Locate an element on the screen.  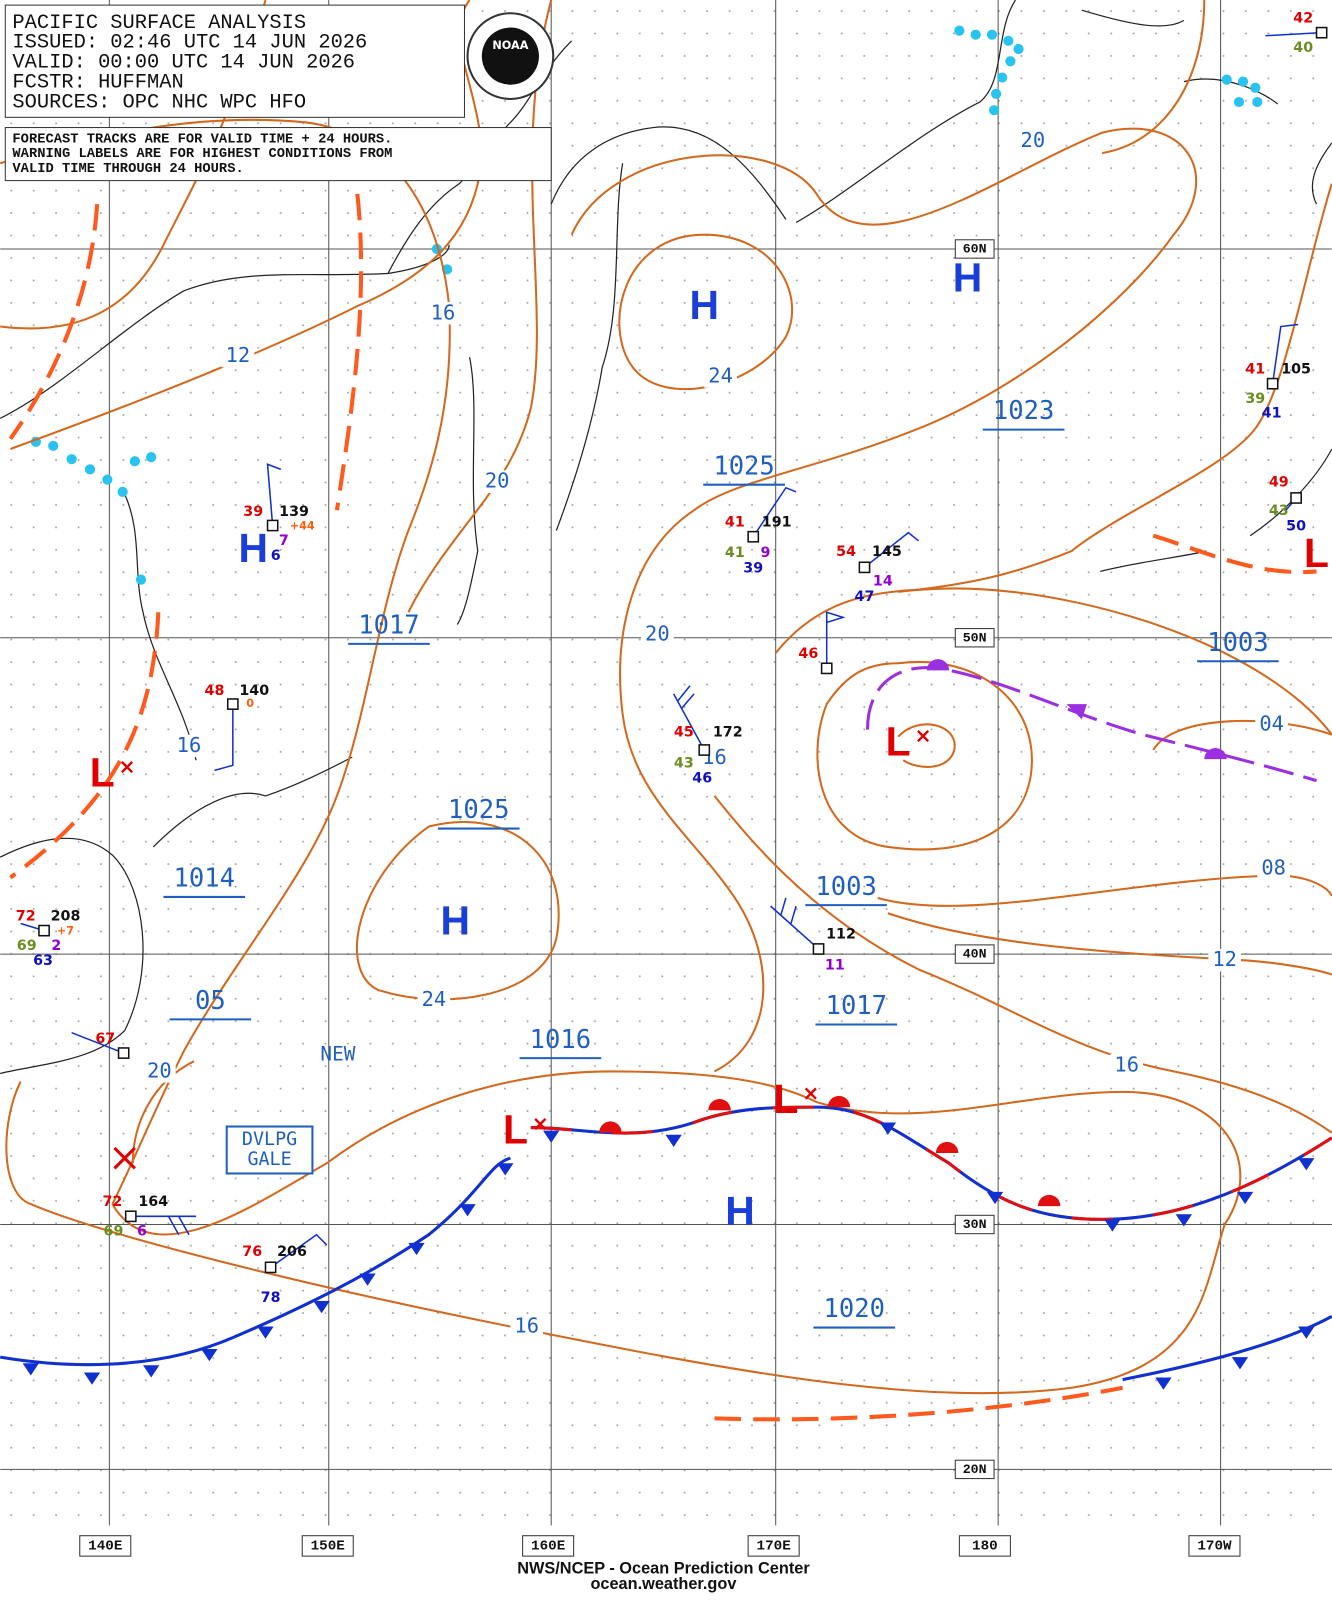
station-value: +44 is located at coordinates (302, 526).